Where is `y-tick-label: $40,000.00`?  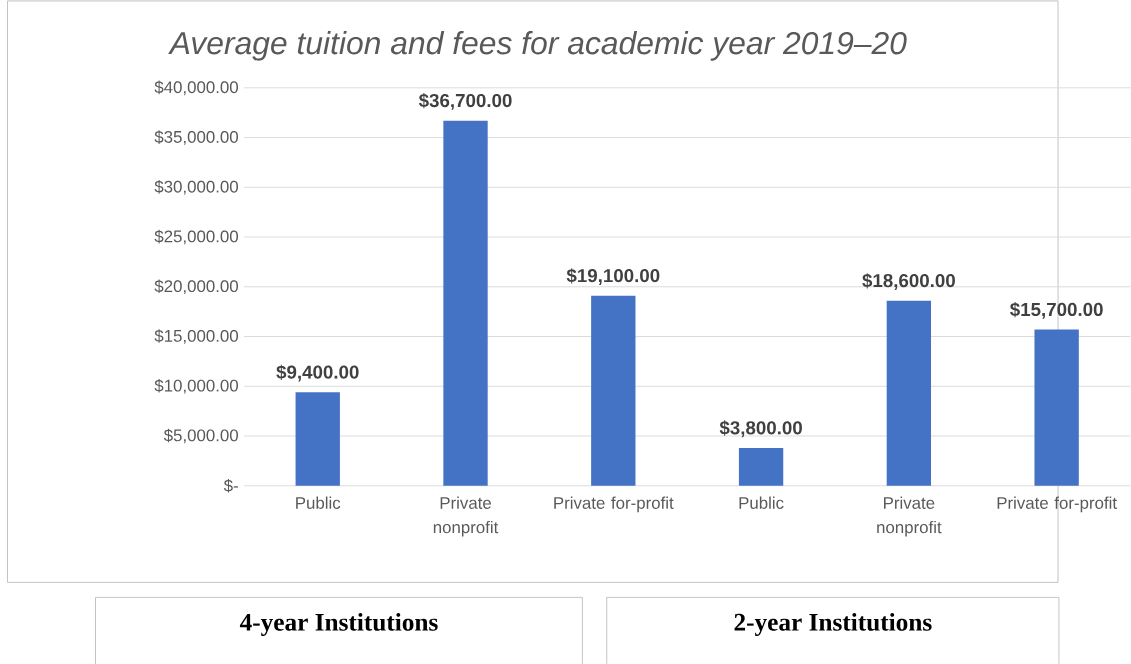
y-tick-label: $40,000.00 is located at coordinates (196, 87).